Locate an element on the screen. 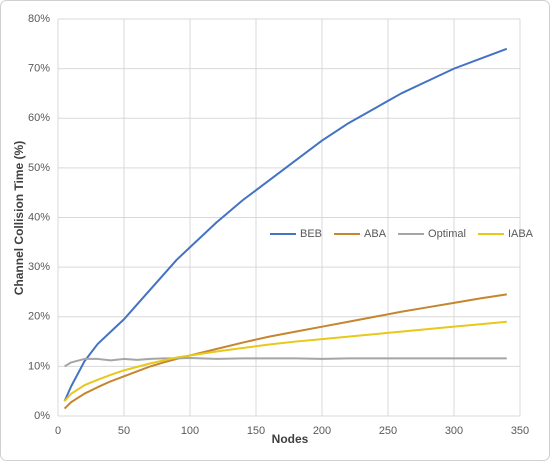  y-tick-label: 40% is located at coordinates (39, 217).